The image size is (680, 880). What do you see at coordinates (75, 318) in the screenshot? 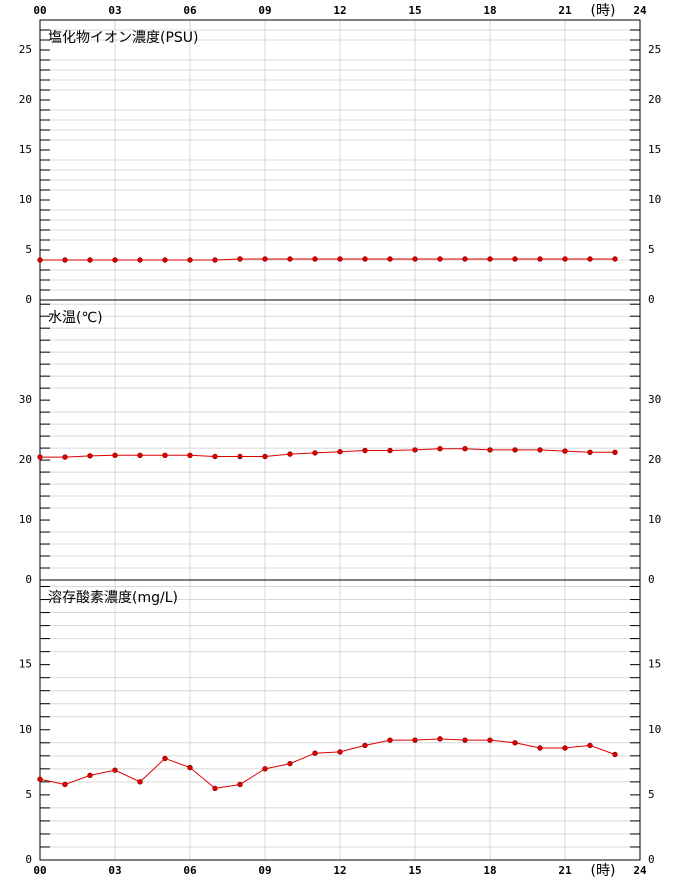
I see `panel-title: 水温(℃)` at bounding box center [75, 318].